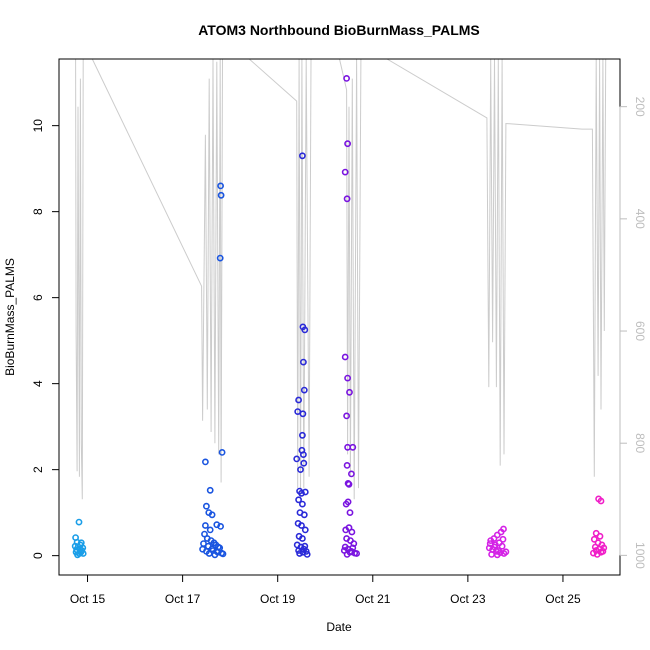 The width and height of the screenshot is (650, 650). I want to click on y-tick-label: 8, so click(38, 211).